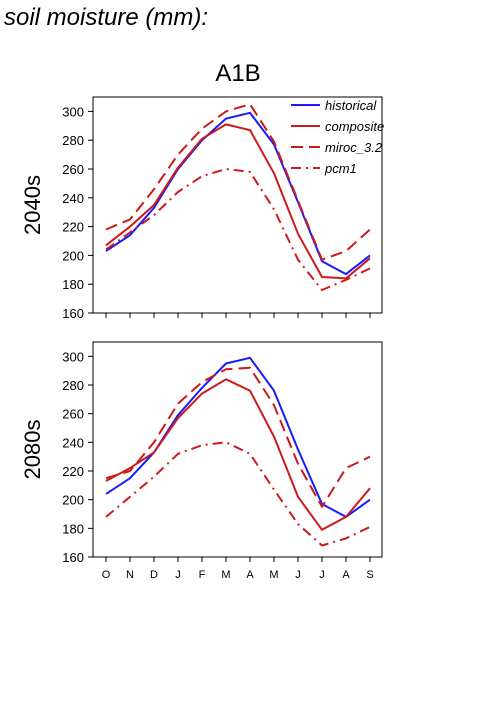 This screenshot has width=501, height=709. What do you see at coordinates (351, 105) in the screenshot?
I see `legend-label: historical` at bounding box center [351, 105].